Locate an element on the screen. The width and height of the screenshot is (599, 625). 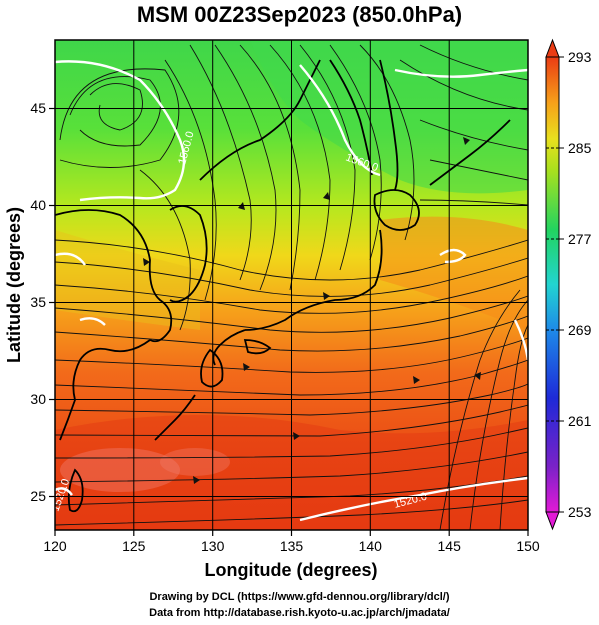
lat-tick-label: 30 is located at coordinates (38, 399).